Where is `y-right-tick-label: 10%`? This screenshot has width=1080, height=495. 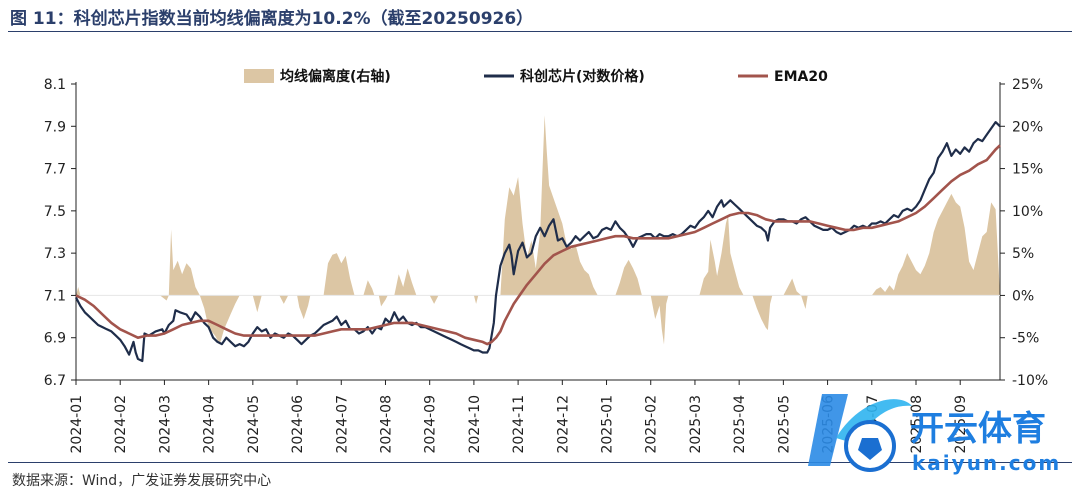
y-right-tick-label: 10% is located at coordinates (1027, 212).